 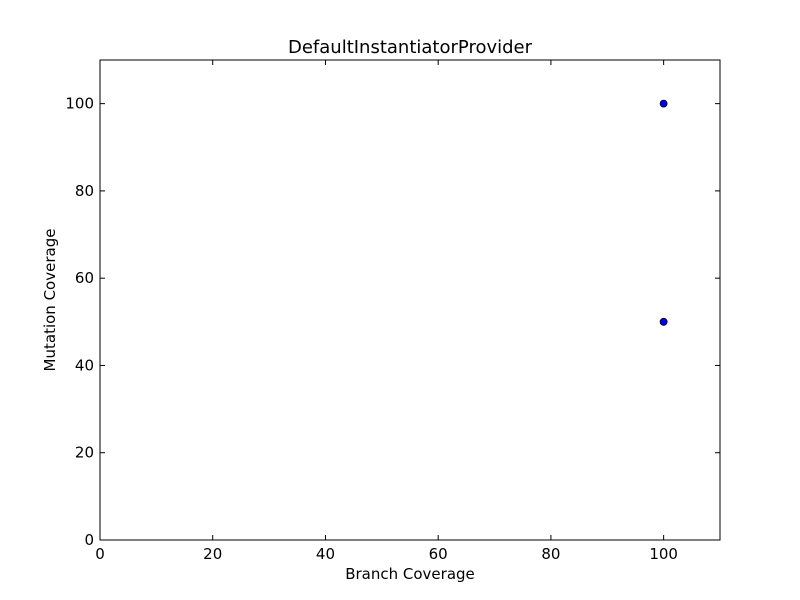 I want to click on y-tick-label: 80, so click(x=84, y=191).